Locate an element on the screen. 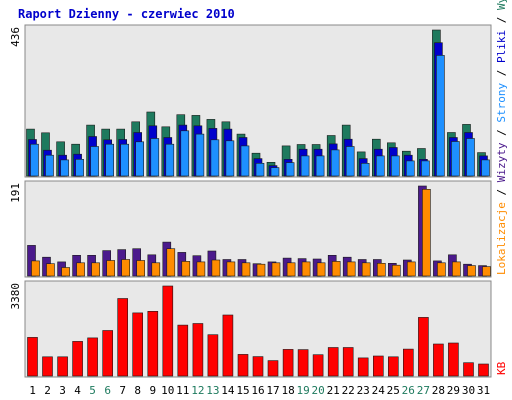 The width and height of the screenshot is (512, 400). x-tick-label-day-27: 27 is located at coordinates (423, 390).